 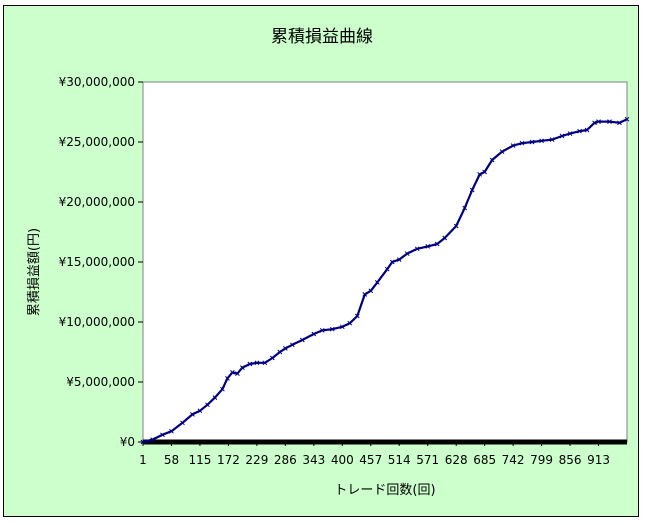 I want to click on y-tick-label: ¥5,000,000, so click(x=100, y=382).